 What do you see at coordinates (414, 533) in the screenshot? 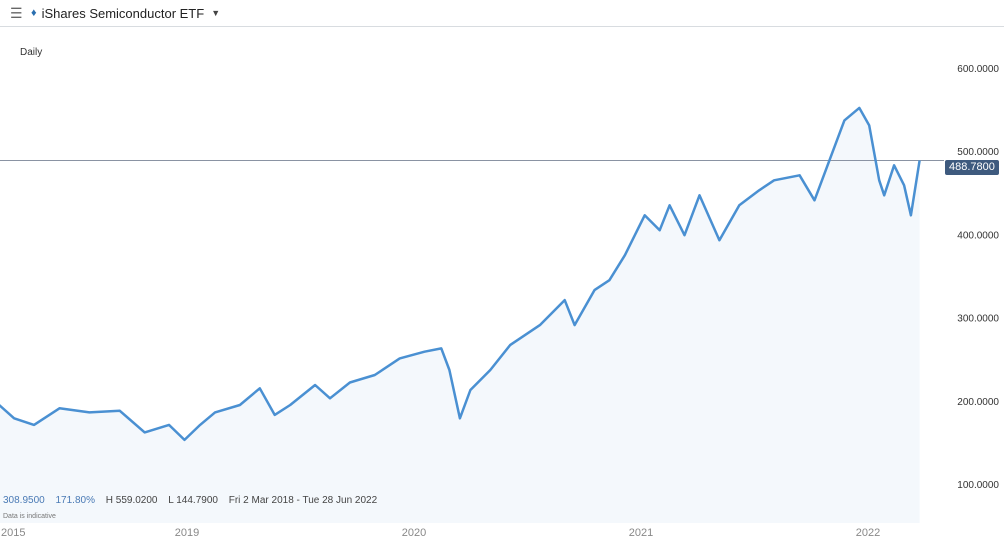
I see `x-tick-label: 2020` at bounding box center [414, 533].